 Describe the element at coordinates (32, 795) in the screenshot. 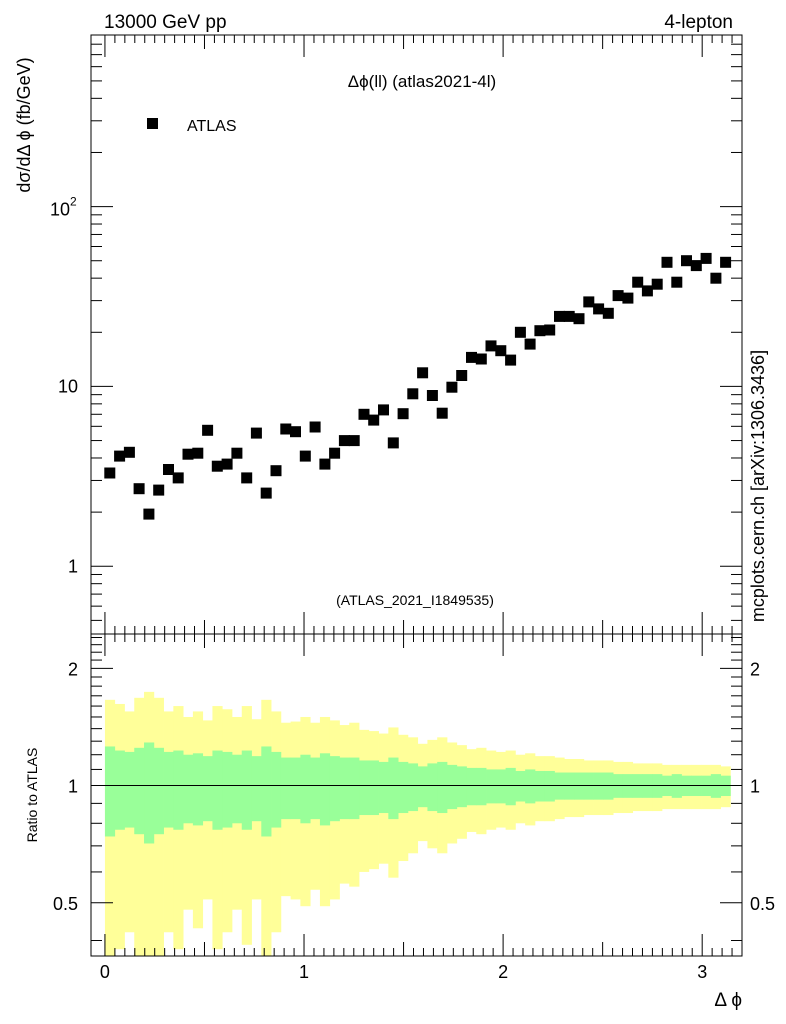

I see `ratio-y-axis-label: Ratio to ATLAS` at that location.